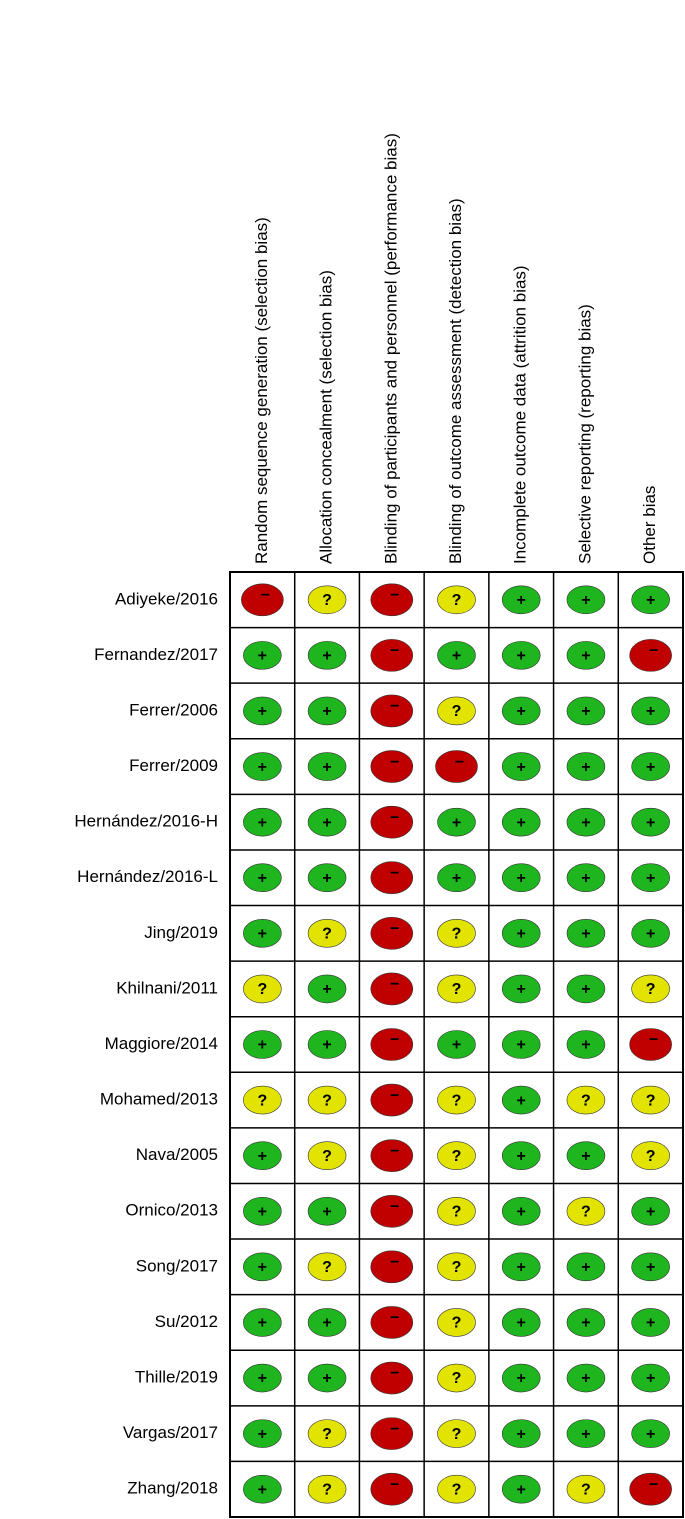 Image resolution: width=685 pixels, height=1519 pixels. Describe the element at coordinates (176, 1377) in the screenshot. I see `study-label: Thille/2019` at that location.